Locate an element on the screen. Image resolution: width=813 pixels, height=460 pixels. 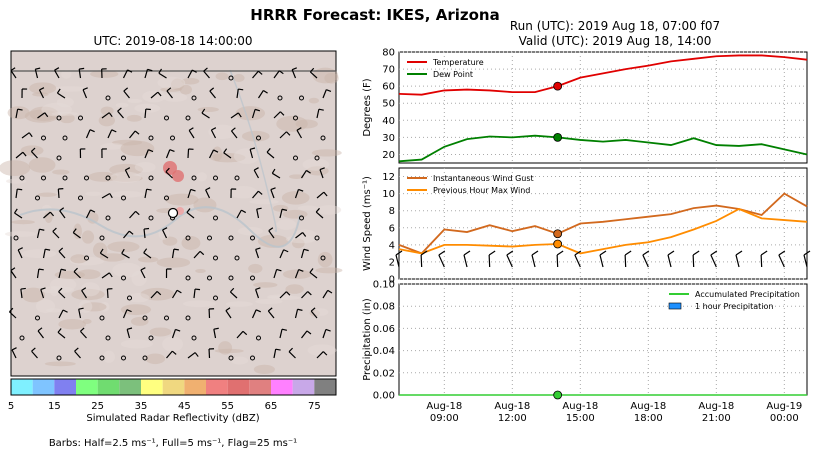
x-tick-date: Aug-19 is located at coordinates (784, 406).